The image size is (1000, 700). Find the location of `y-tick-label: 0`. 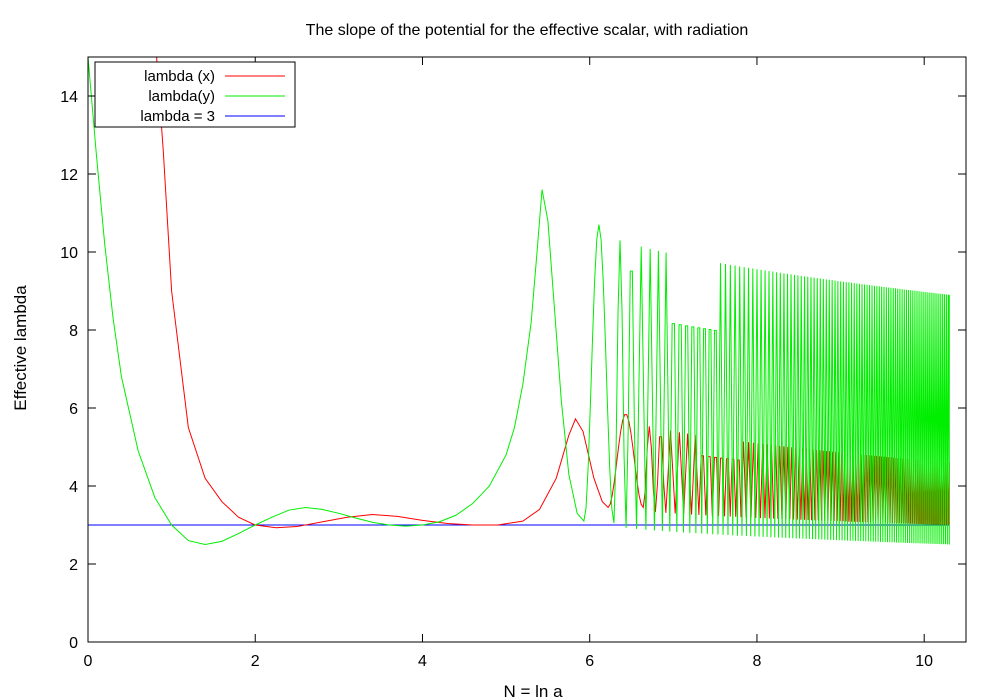

y-tick-label: 0 is located at coordinates (73, 643).